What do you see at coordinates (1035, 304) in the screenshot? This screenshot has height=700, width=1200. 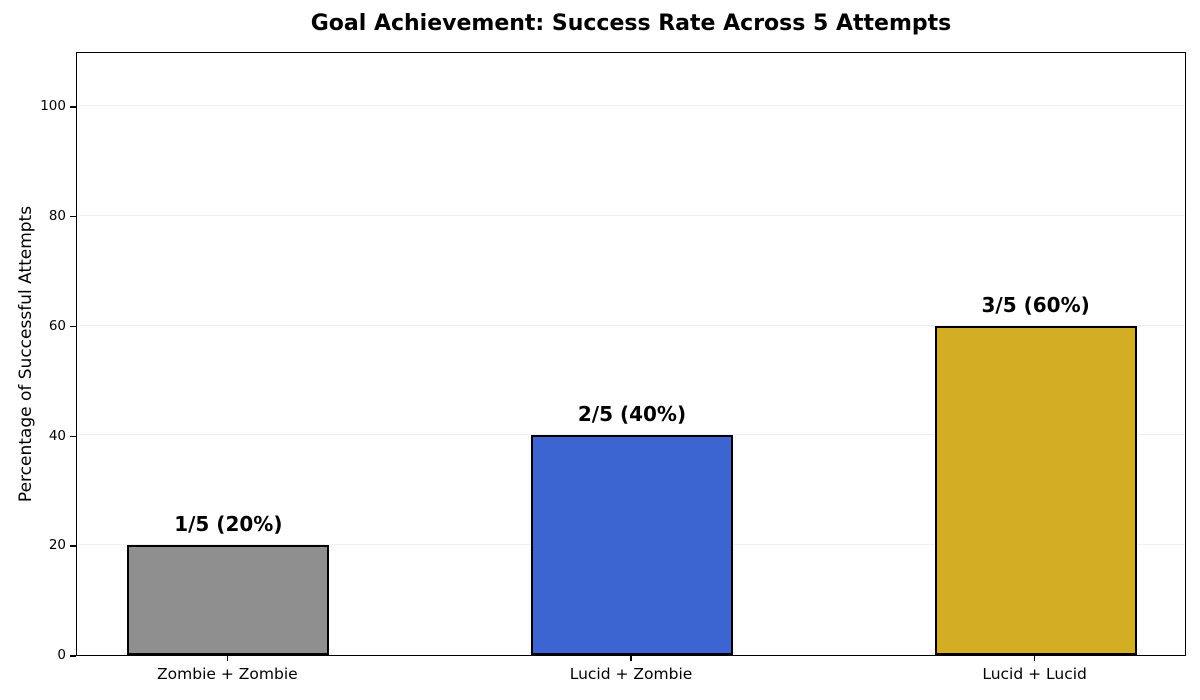 I see `bar-value-label: 3/5 (60%)` at bounding box center [1035, 304].